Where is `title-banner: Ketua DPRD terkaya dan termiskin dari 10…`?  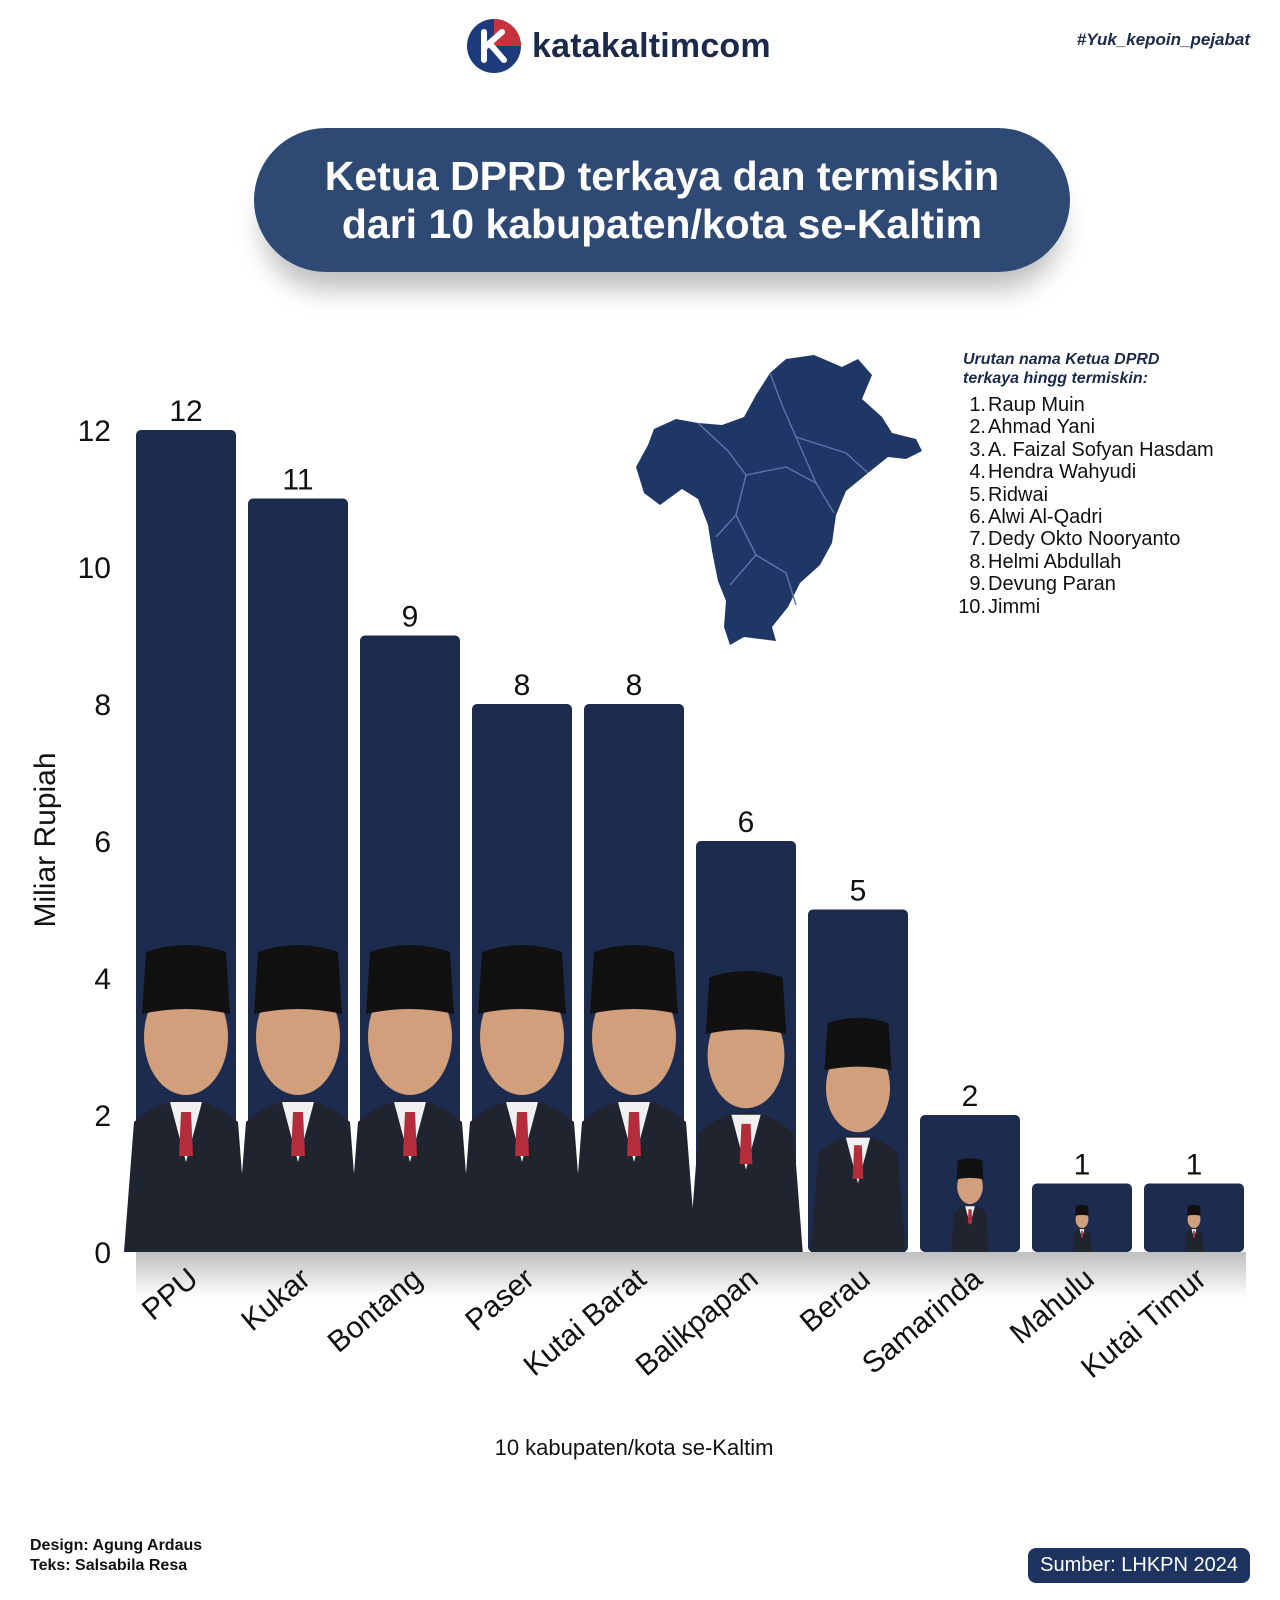 title-banner: Ketua DPRD terkaya dan termiskin dari 10… is located at coordinates (662, 200).